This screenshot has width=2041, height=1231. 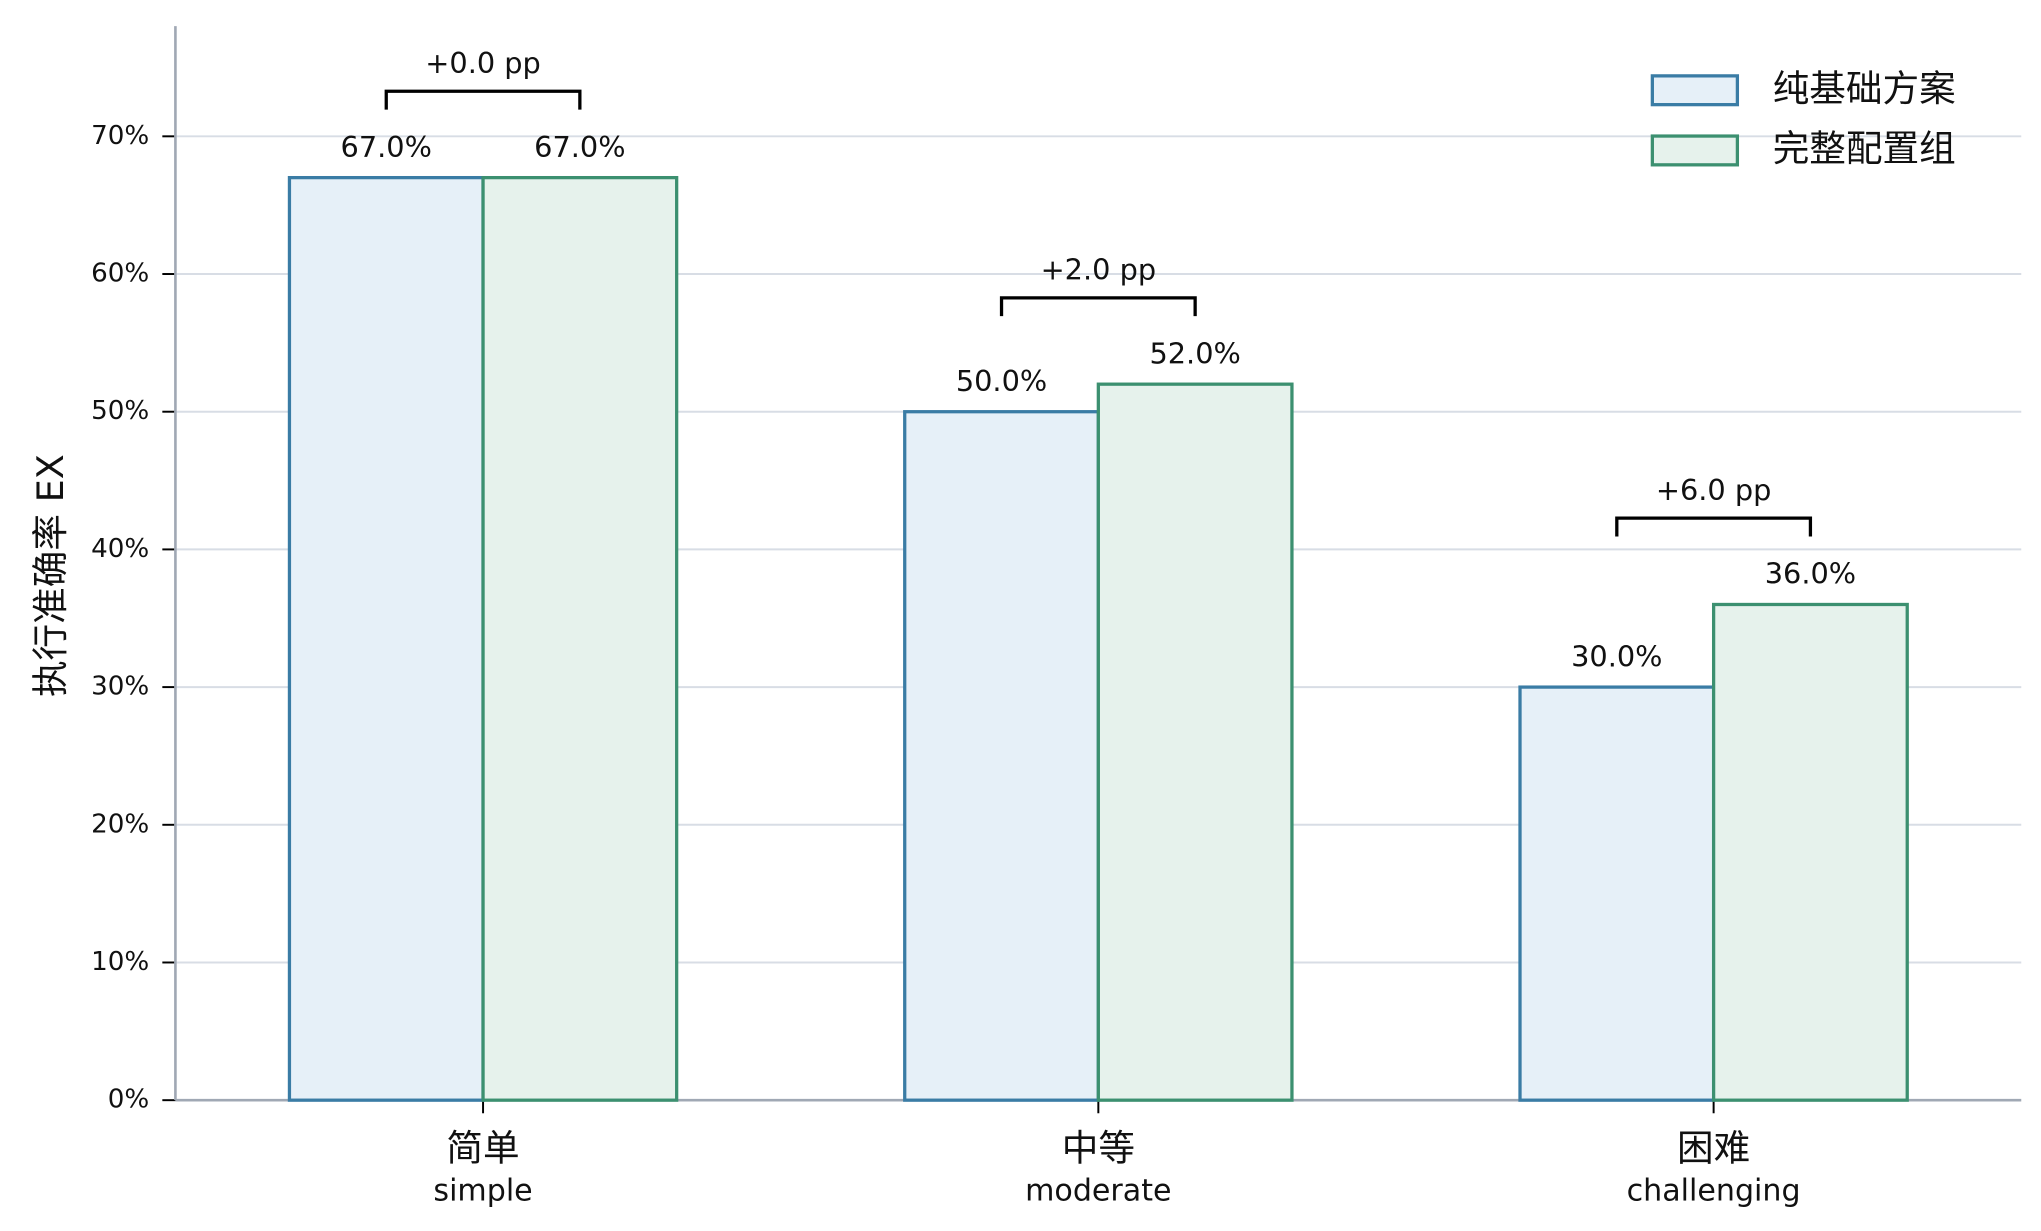 What do you see at coordinates (120, 687) in the screenshot?
I see `y-tick-label: 30%` at bounding box center [120, 687].